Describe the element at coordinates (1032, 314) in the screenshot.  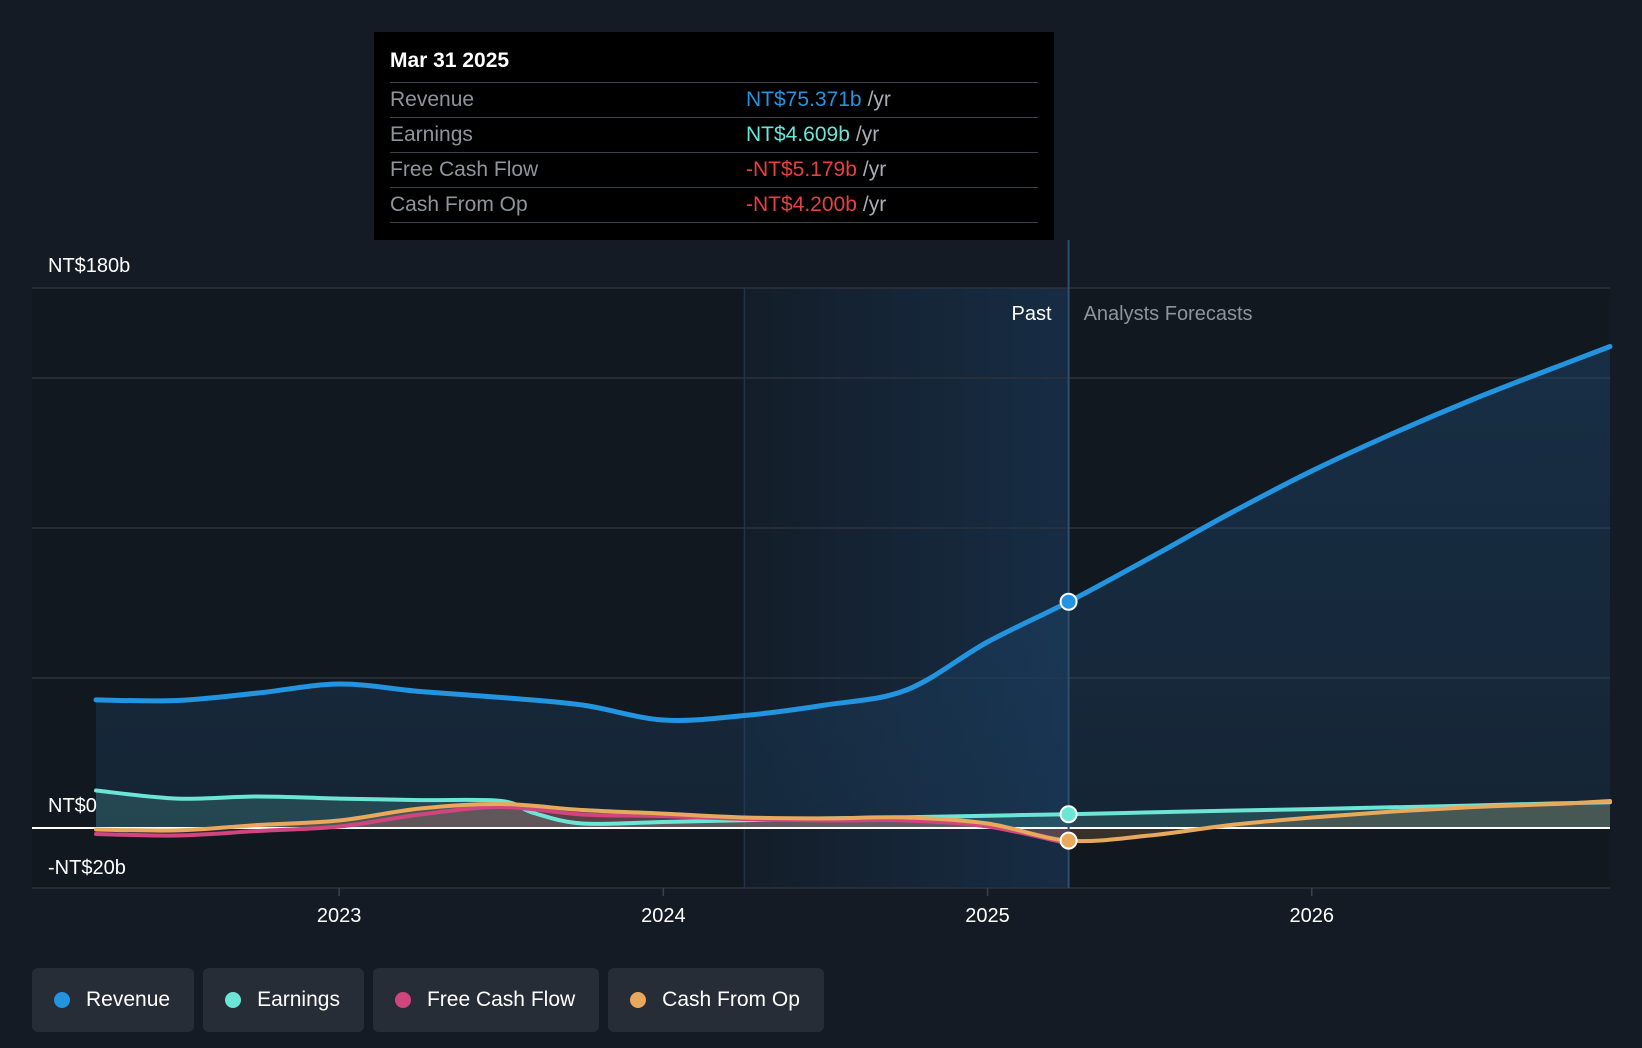
I see `past-label: Past` at that location.